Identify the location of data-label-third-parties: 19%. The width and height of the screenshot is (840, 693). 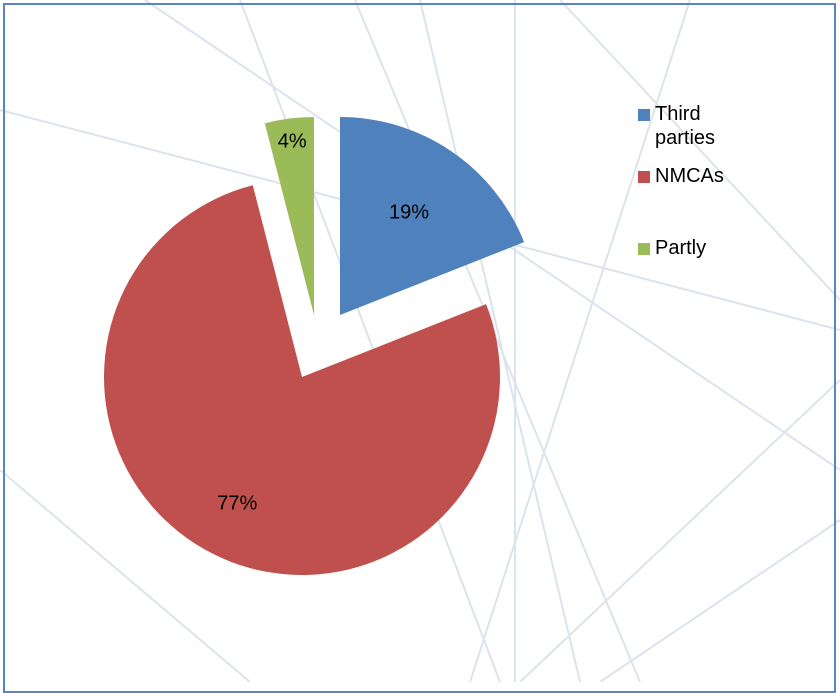
(409, 213).